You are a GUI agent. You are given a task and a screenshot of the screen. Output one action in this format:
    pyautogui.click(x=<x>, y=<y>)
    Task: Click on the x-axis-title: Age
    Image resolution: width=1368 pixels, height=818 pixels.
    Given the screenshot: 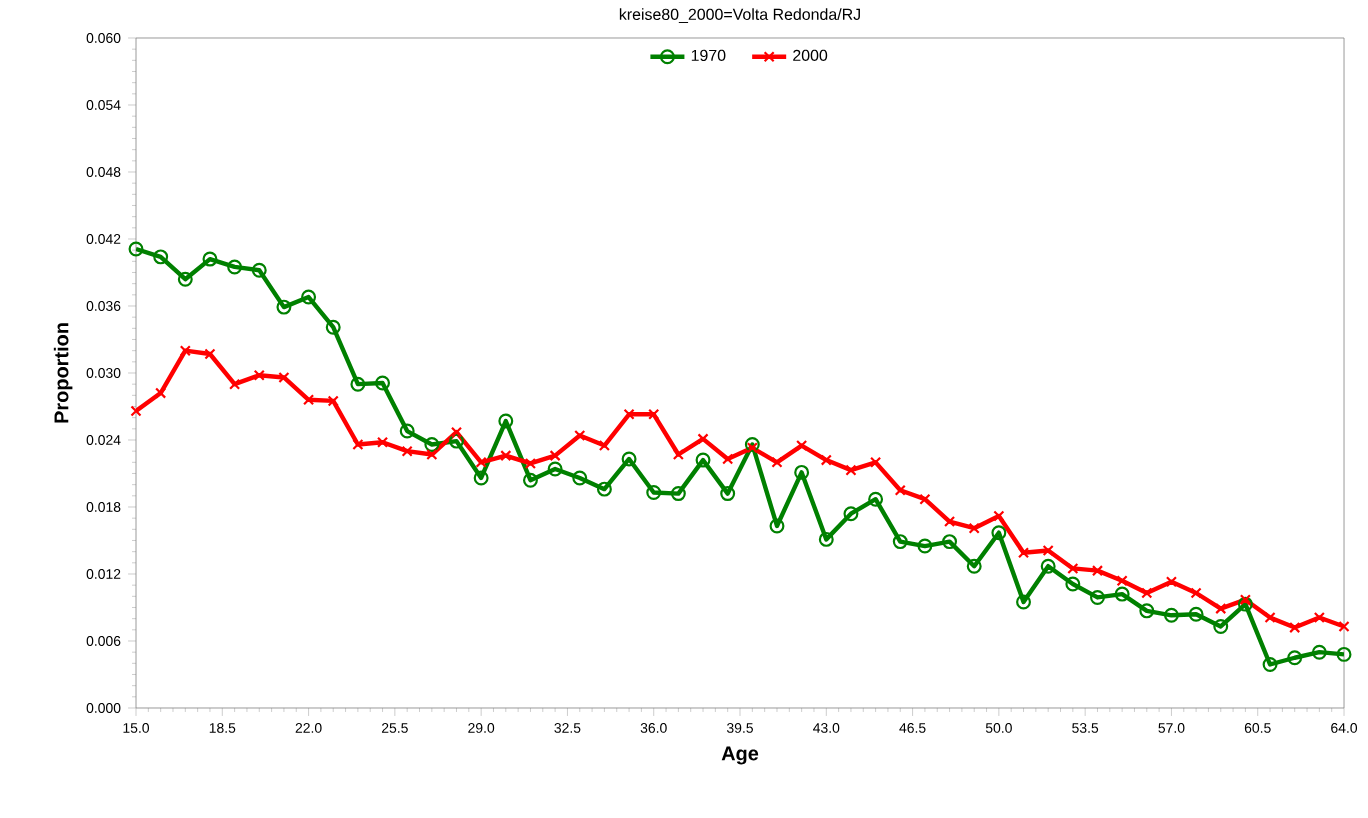 What is the action you would take?
    pyautogui.click(x=740, y=755)
    